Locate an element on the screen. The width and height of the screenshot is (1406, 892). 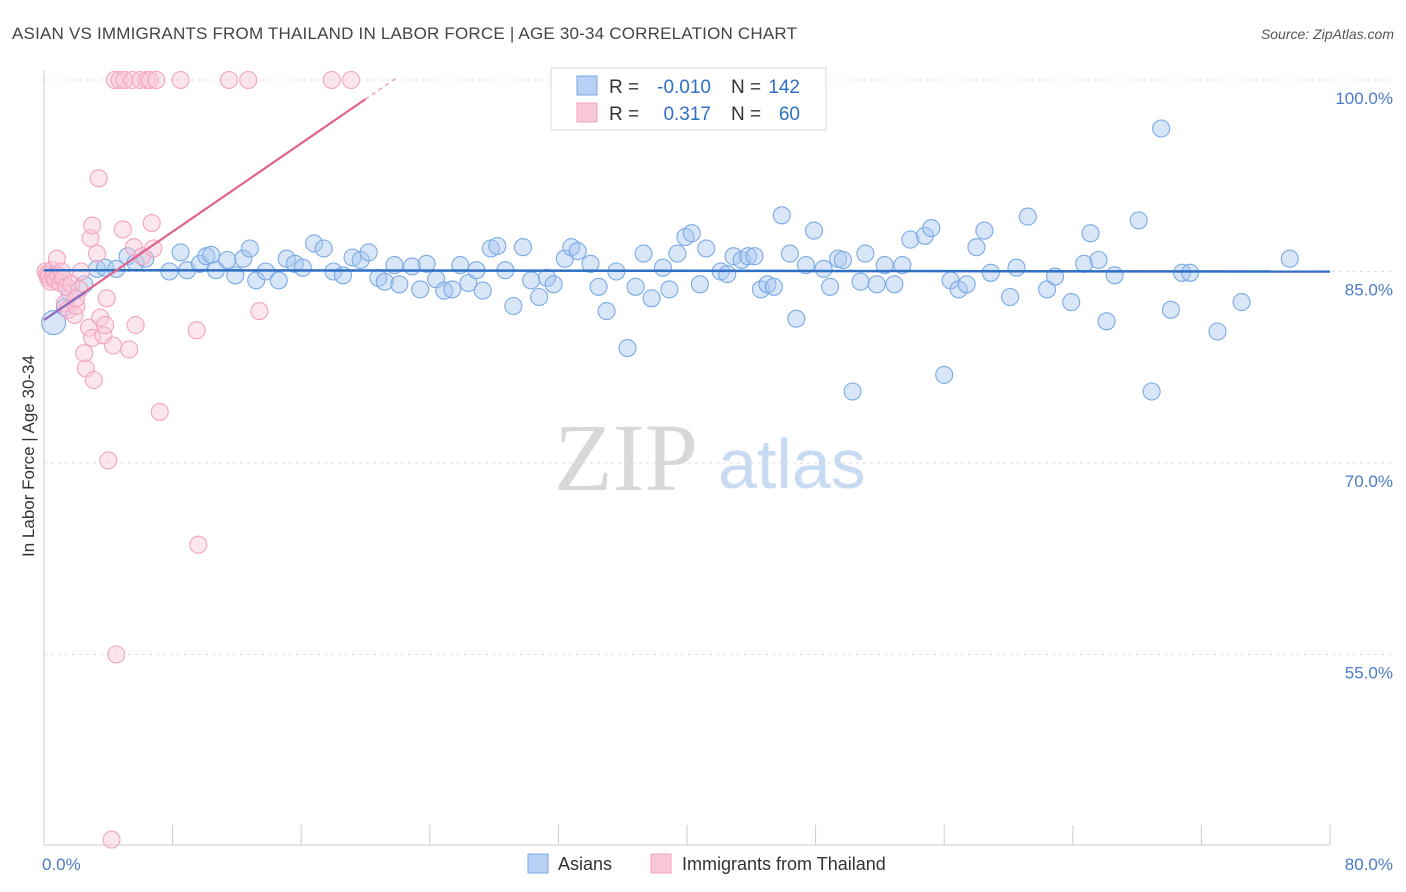
x-tick-label: 0.0% is located at coordinates (61, 864).